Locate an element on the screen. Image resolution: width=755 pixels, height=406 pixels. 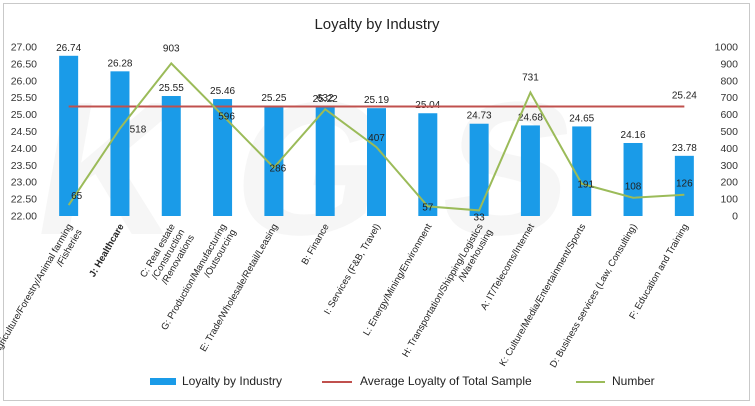
average-value-label: 25.24 is located at coordinates (684, 95).